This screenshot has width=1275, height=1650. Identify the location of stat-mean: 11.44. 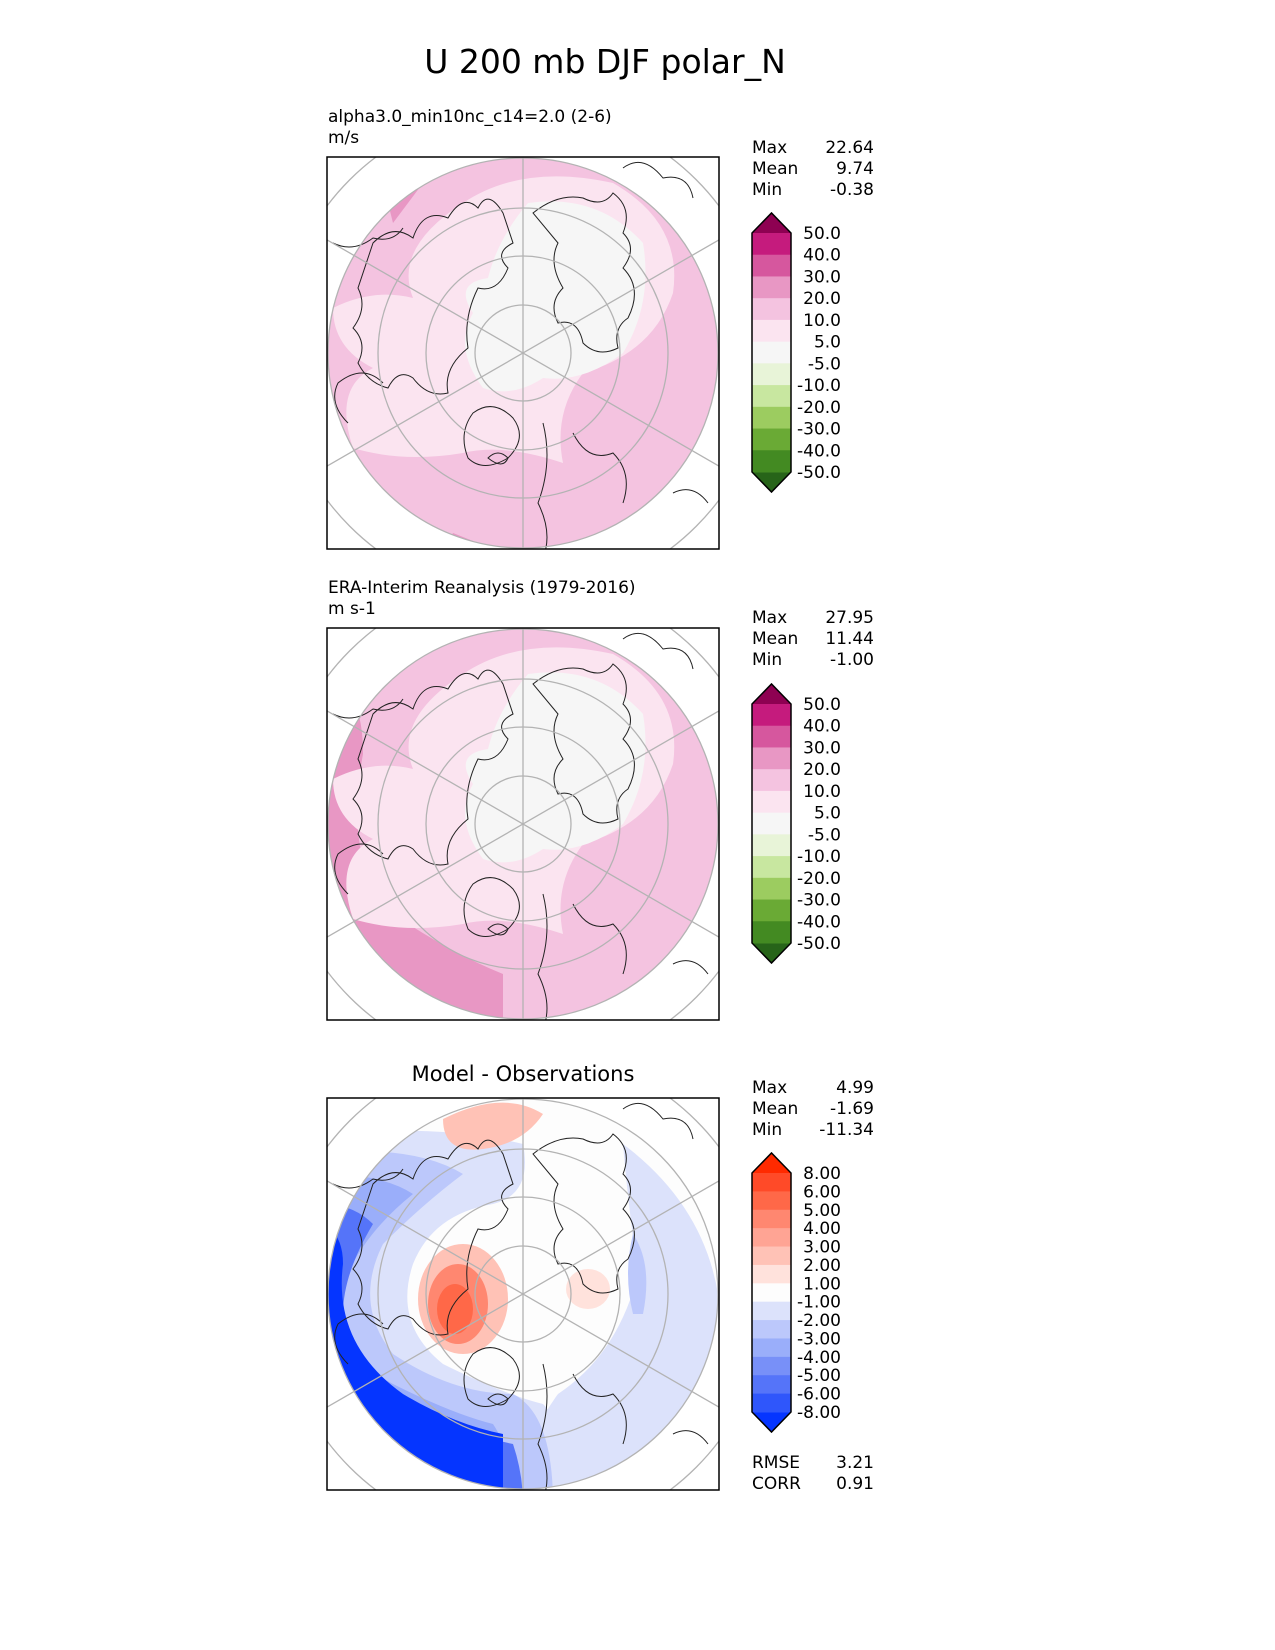
(849, 639).